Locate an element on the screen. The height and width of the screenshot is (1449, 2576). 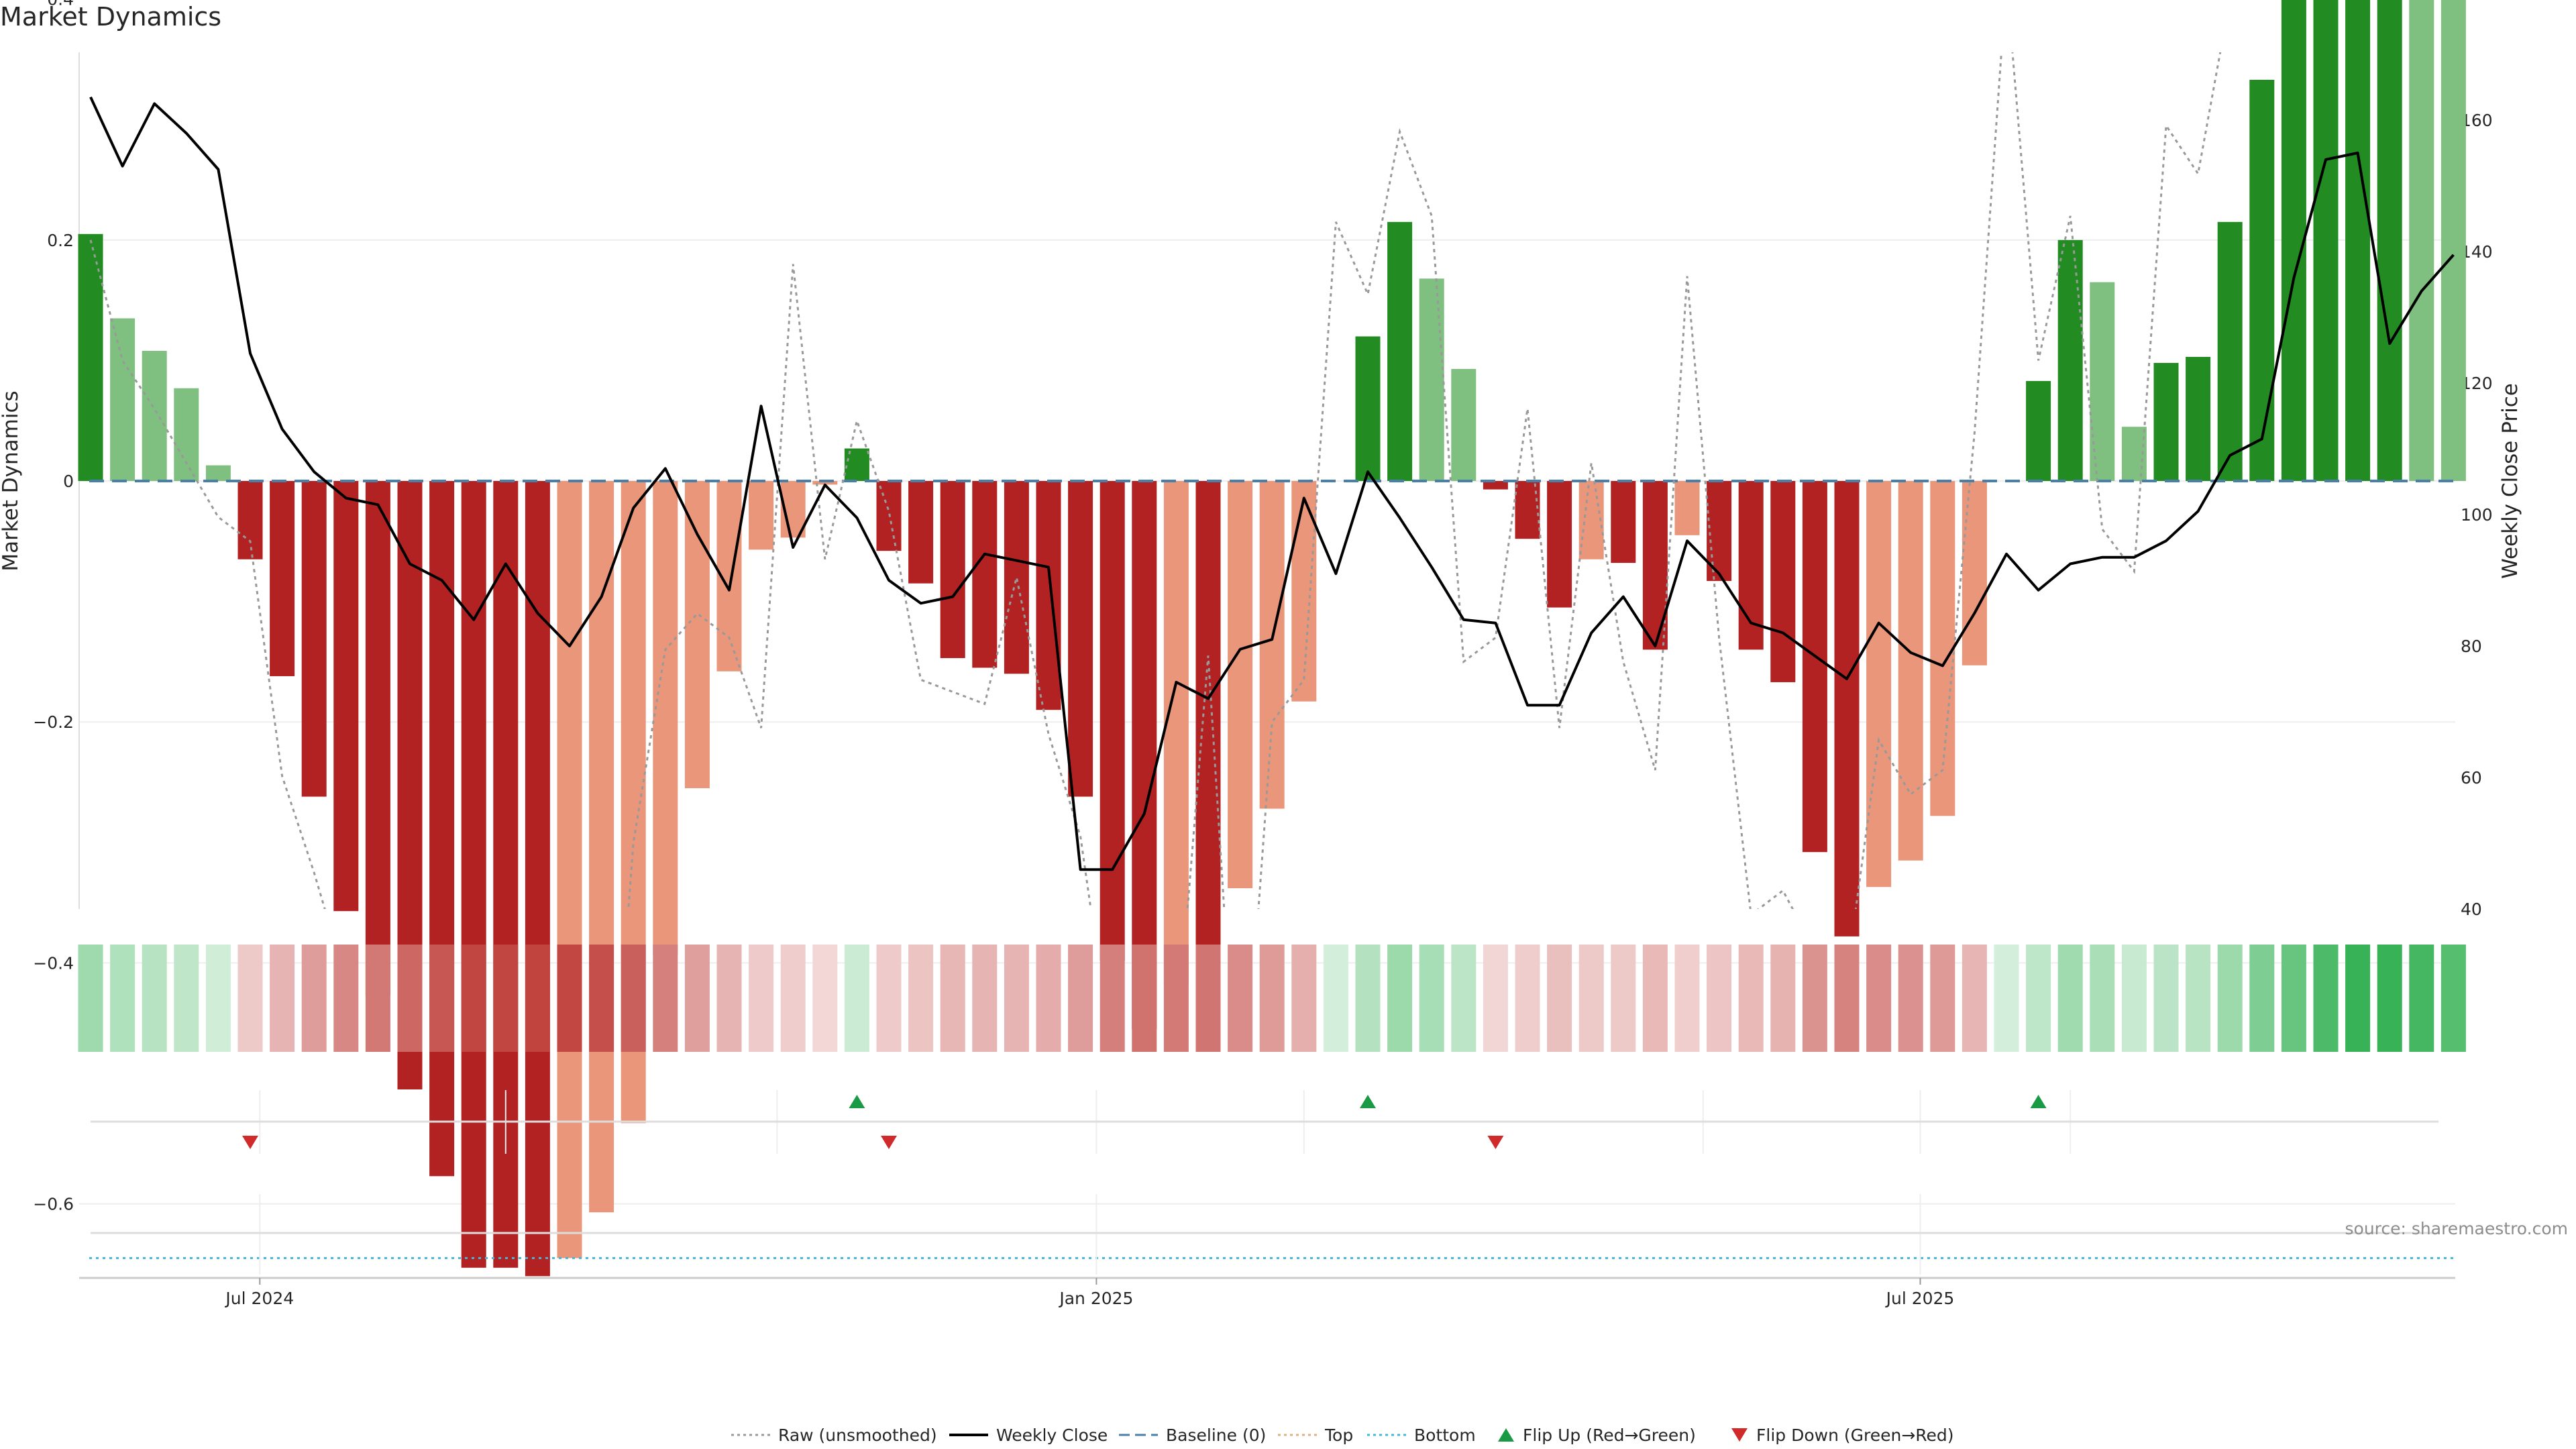
legend-label: Bottom is located at coordinates (1445, 1435).